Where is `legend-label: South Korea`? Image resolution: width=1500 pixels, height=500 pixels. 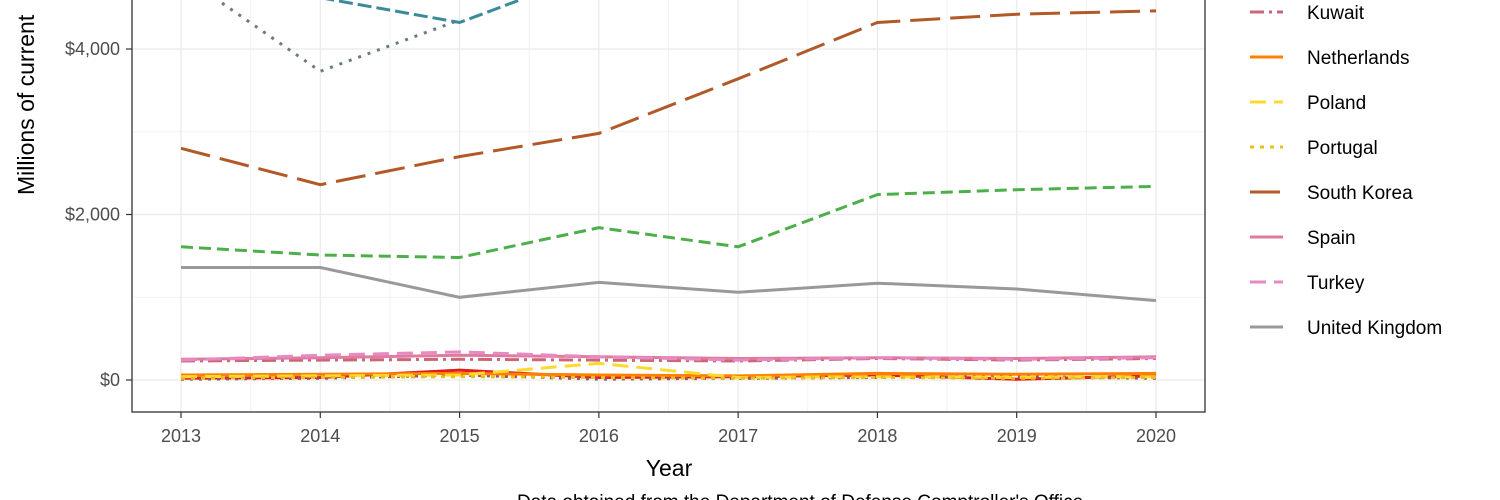
legend-label: South Korea is located at coordinates (1360, 193).